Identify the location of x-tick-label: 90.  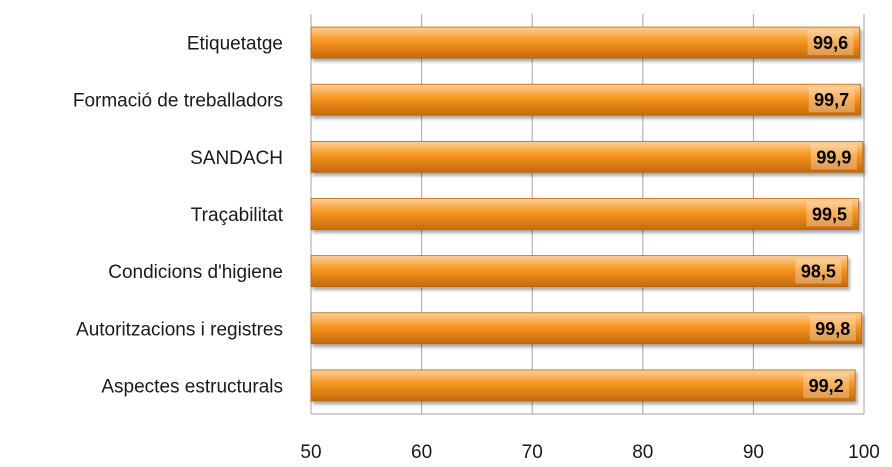
(753, 452).